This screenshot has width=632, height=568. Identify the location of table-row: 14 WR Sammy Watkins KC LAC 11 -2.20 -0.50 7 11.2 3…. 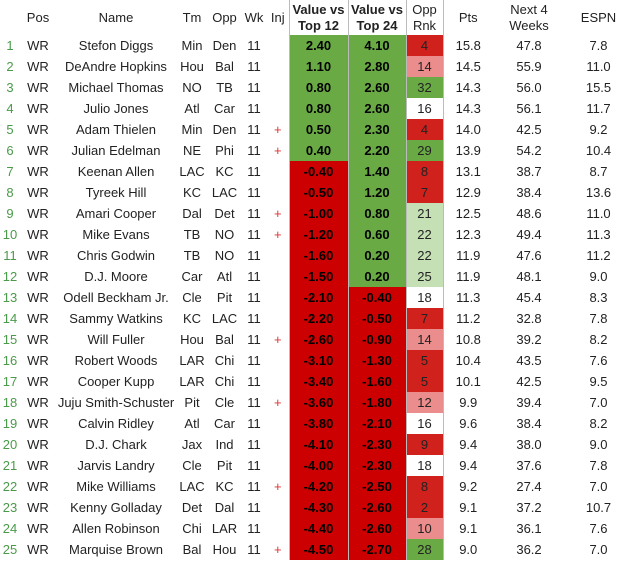
(316, 318).